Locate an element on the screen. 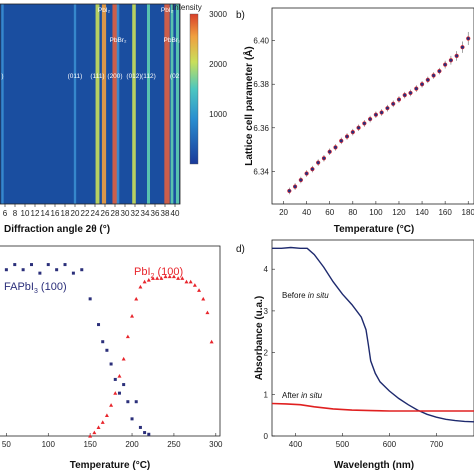 This screenshot has height=474, width=474. x-tick-label: 32 is located at coordinates (135, 213).